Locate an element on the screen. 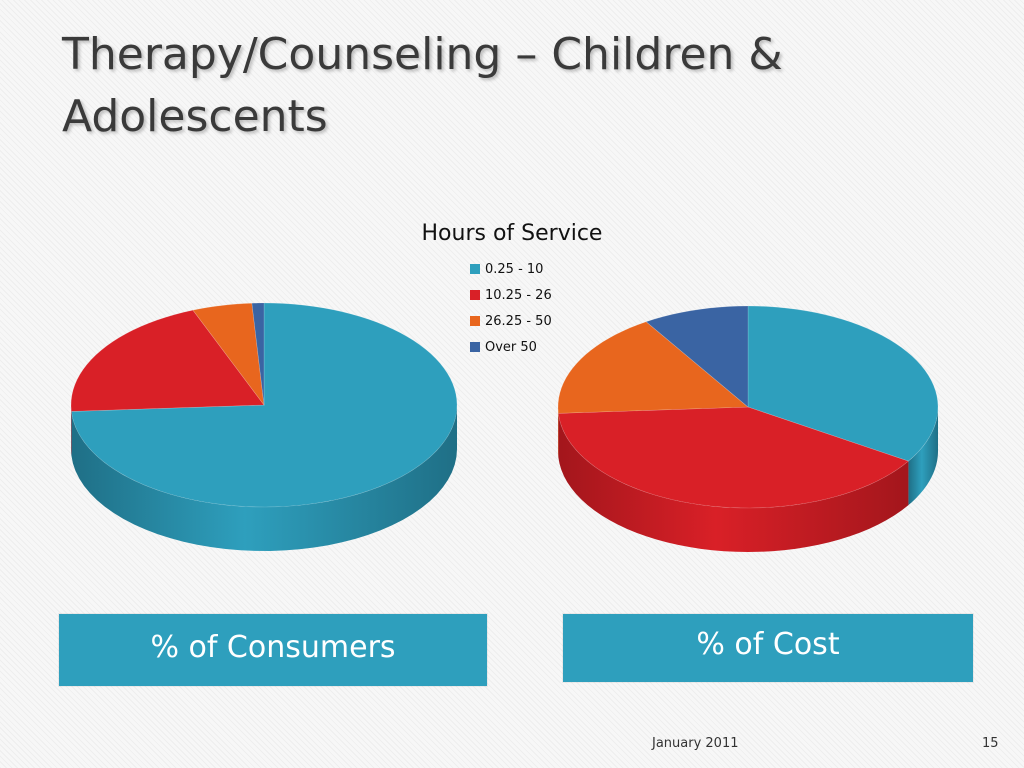  legend-label-1: 10.25 - 26 is located at coordinates (518, 295).